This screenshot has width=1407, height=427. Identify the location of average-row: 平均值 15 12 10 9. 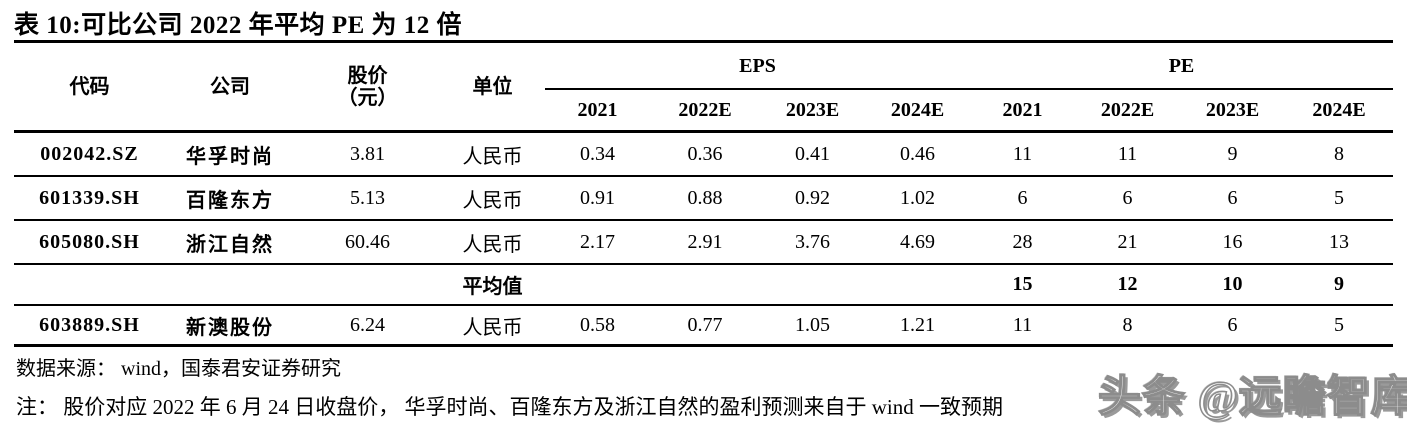
(703, 285).